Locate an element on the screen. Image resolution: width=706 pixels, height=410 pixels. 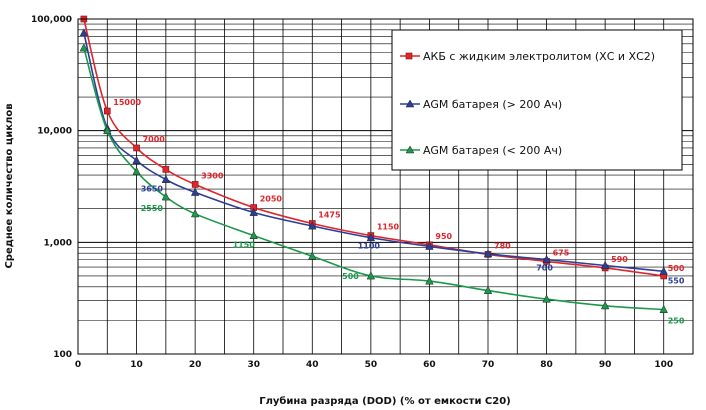
data-label-1: 2050 is located at coordinates (271, 199).